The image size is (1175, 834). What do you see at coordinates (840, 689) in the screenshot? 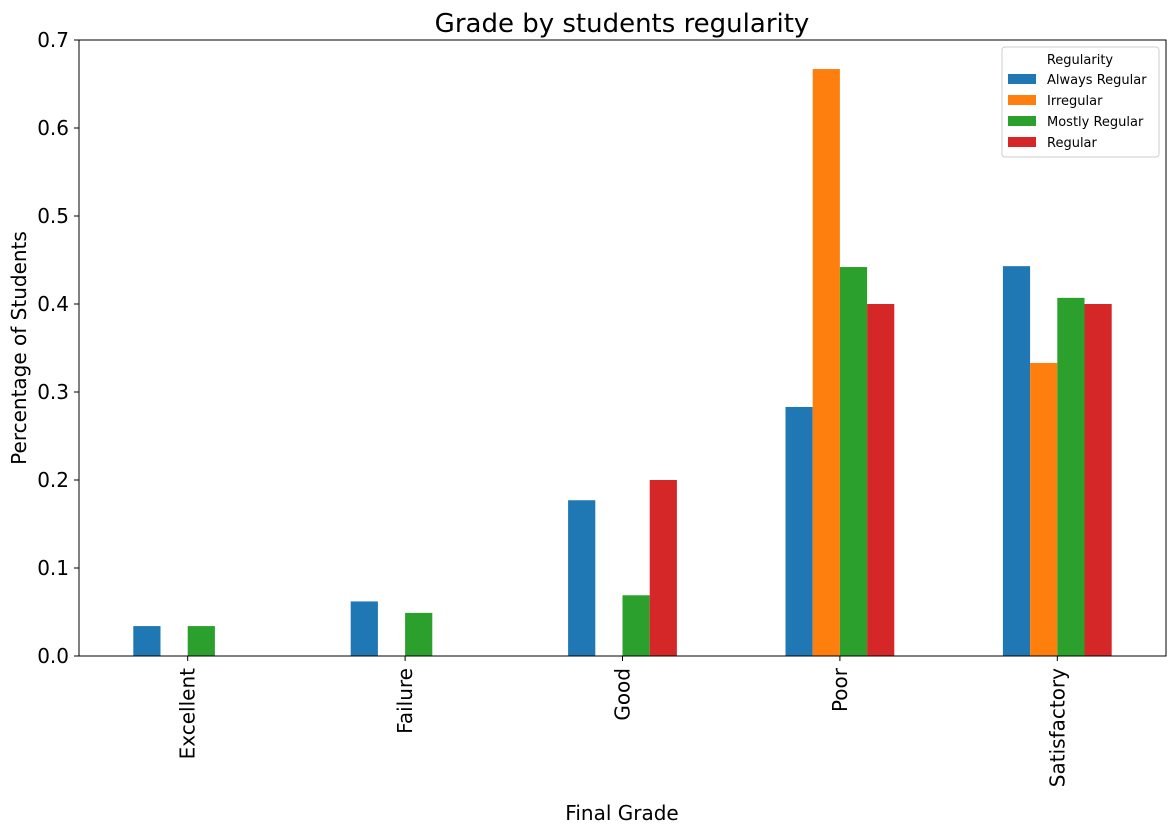
I see `x-tick-label: Poor` at bounding box center [840, 689].